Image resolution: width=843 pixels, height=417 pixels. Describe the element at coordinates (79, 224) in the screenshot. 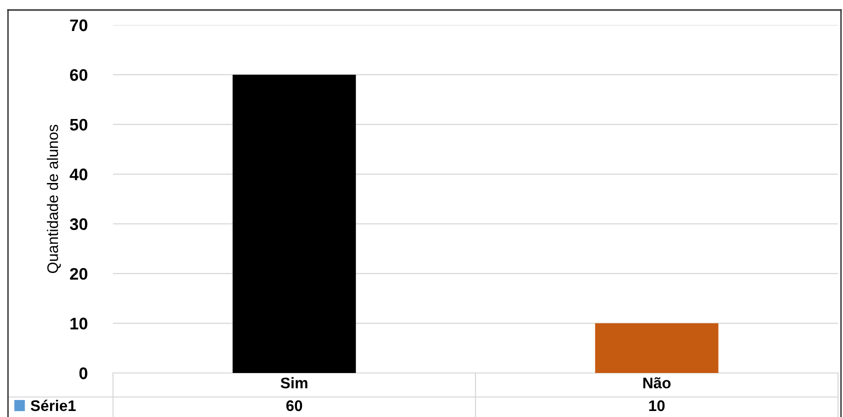

I see `y-tick-label: 30` at that location.